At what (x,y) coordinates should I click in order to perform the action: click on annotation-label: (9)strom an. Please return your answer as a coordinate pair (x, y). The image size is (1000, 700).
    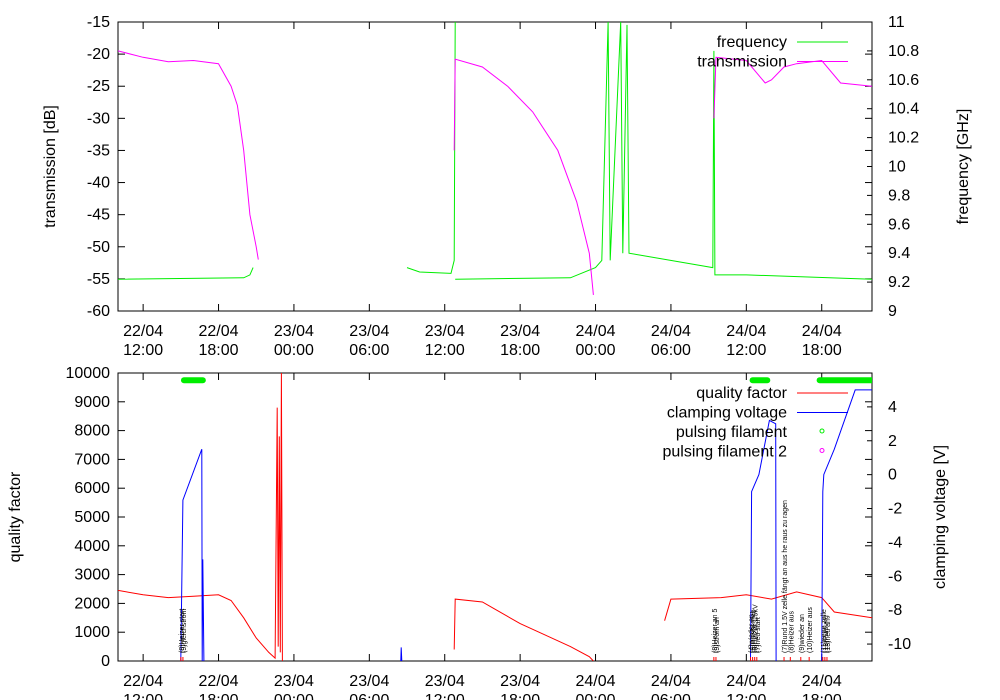
    Looking at the image, I should click on (717, 635).